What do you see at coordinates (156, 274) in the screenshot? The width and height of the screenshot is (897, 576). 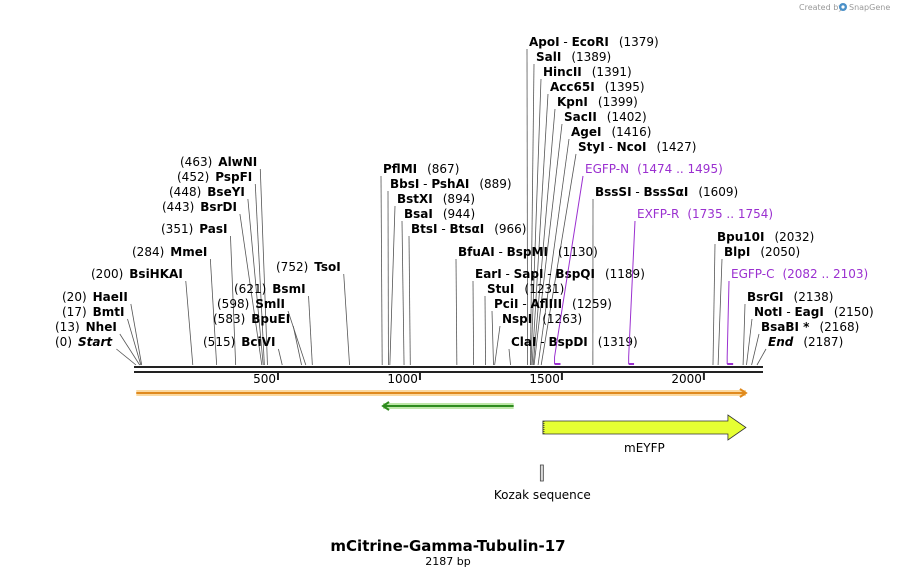 I see `site-text: BsiHKAI` at bounding box center [156, 274].